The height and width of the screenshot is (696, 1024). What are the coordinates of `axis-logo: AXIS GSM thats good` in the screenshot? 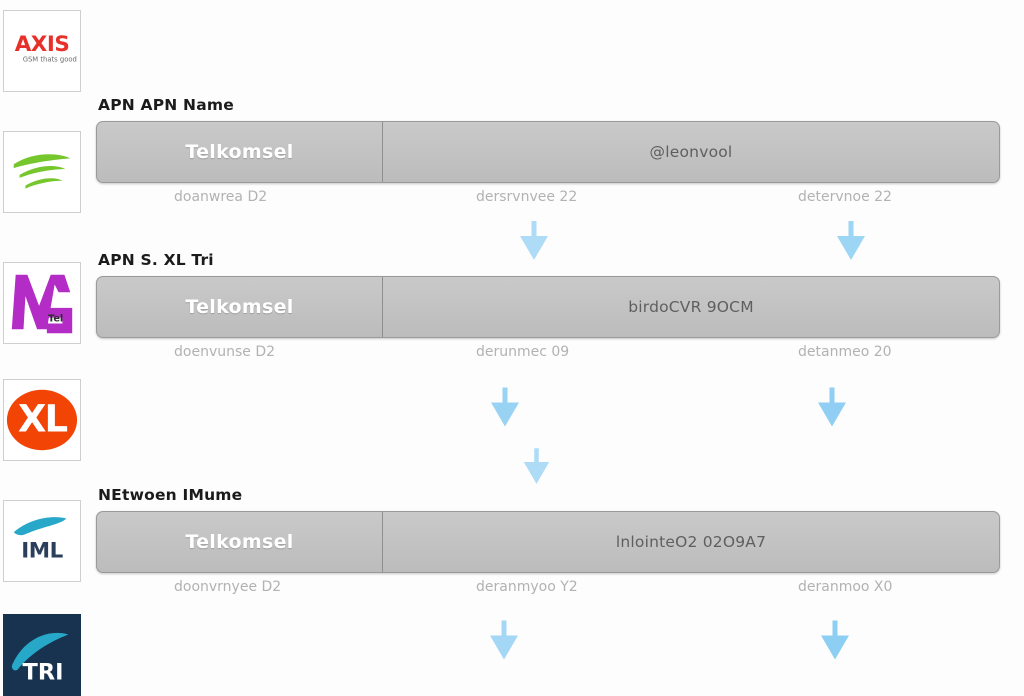 It's located at (42, 51).